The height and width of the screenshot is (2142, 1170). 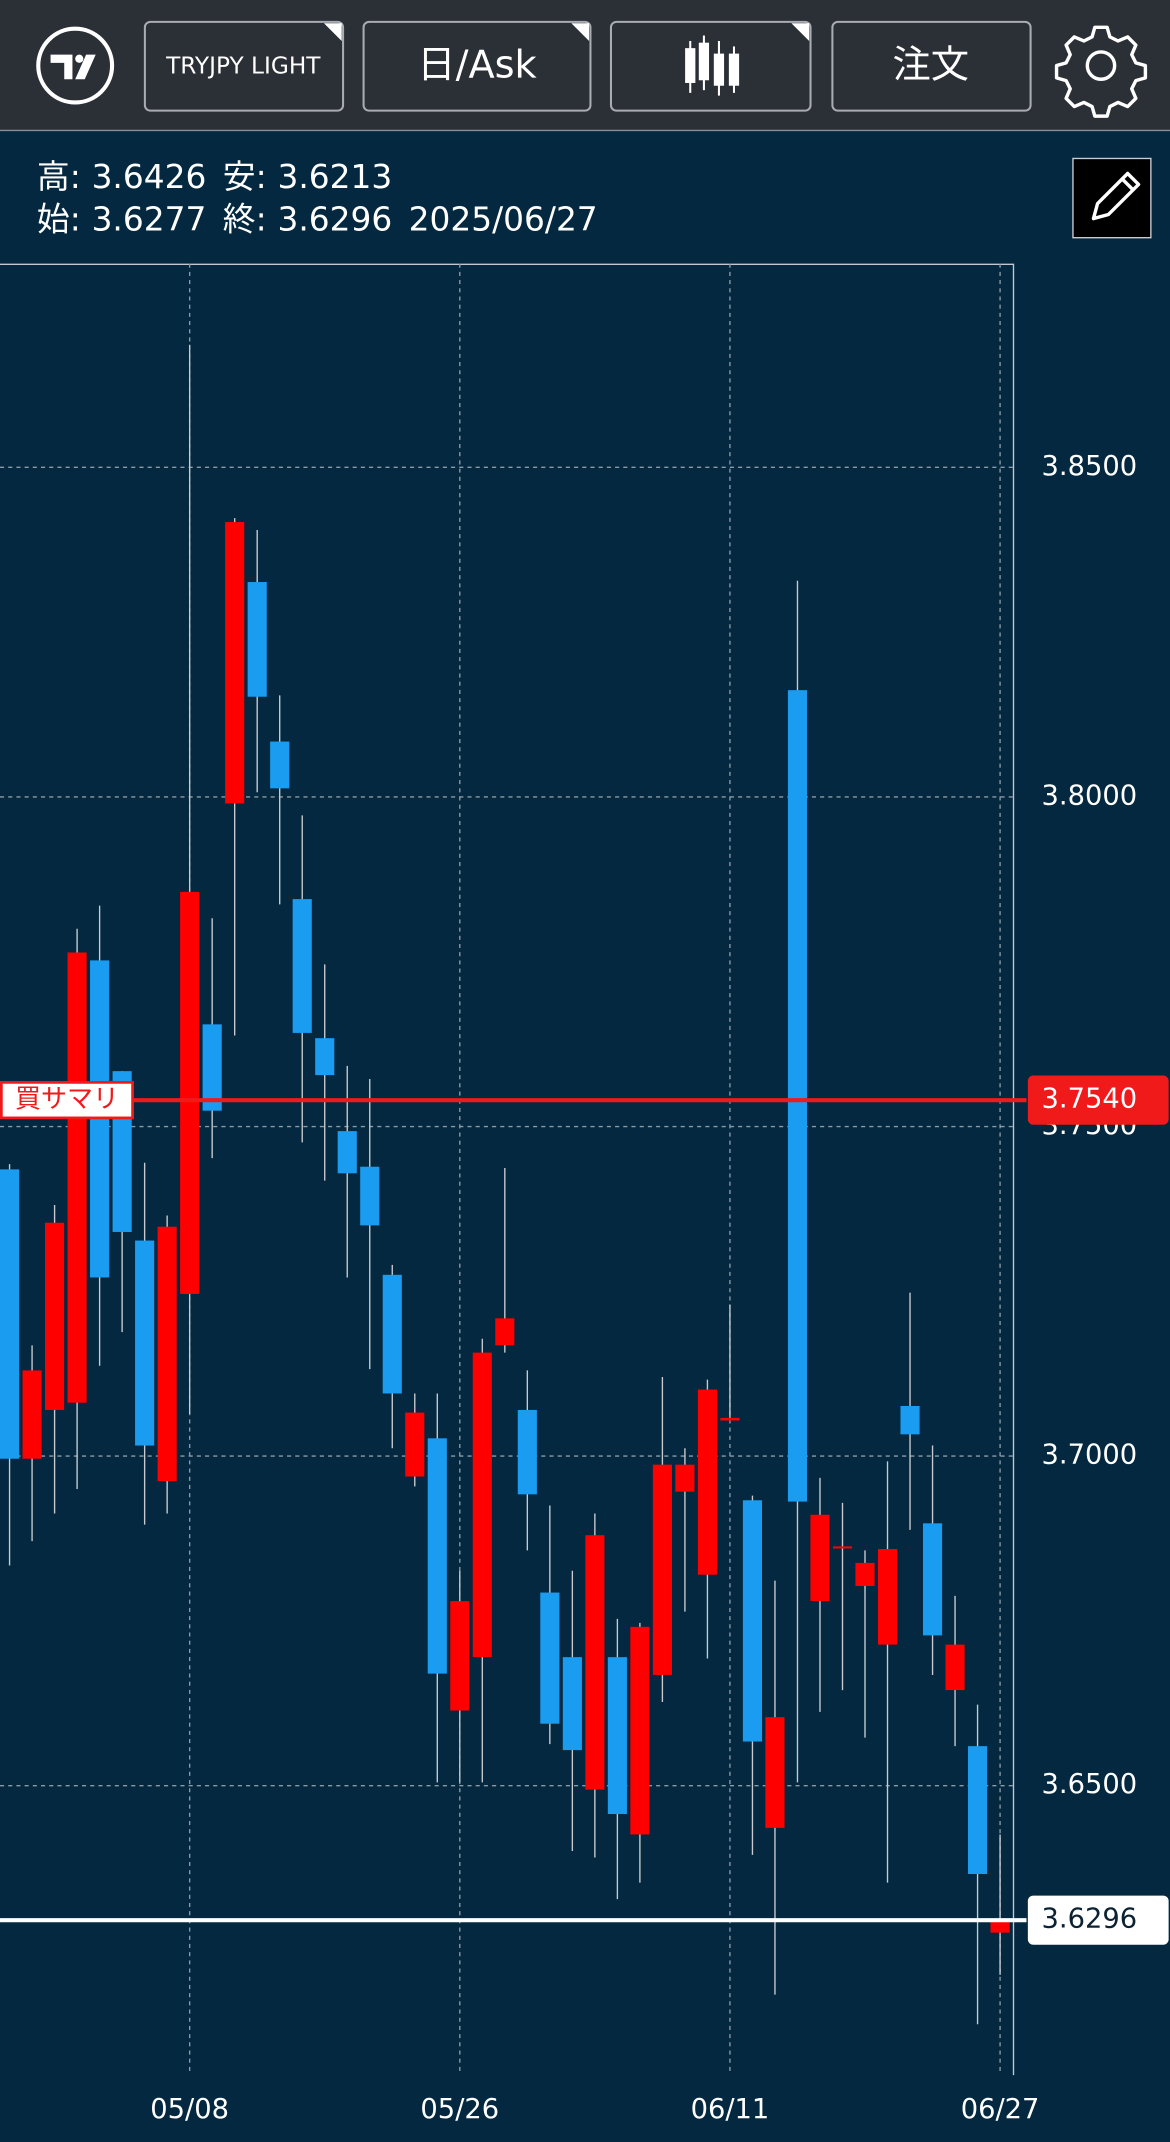 What do you see at coordinates (79, 58) in the screenshot?
I see `logo-dot` at bounding box center [79, 58].